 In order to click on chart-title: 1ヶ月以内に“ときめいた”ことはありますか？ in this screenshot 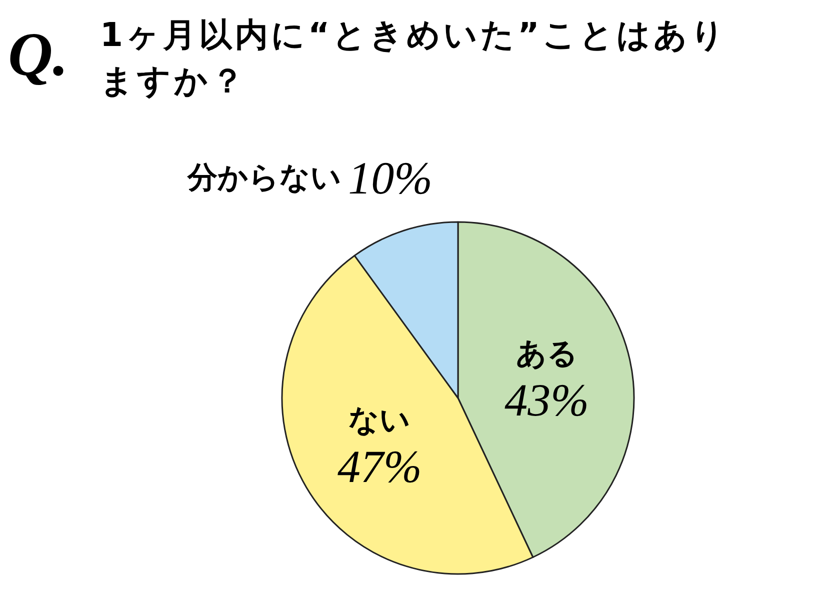, I will do `click(414, 58)`.